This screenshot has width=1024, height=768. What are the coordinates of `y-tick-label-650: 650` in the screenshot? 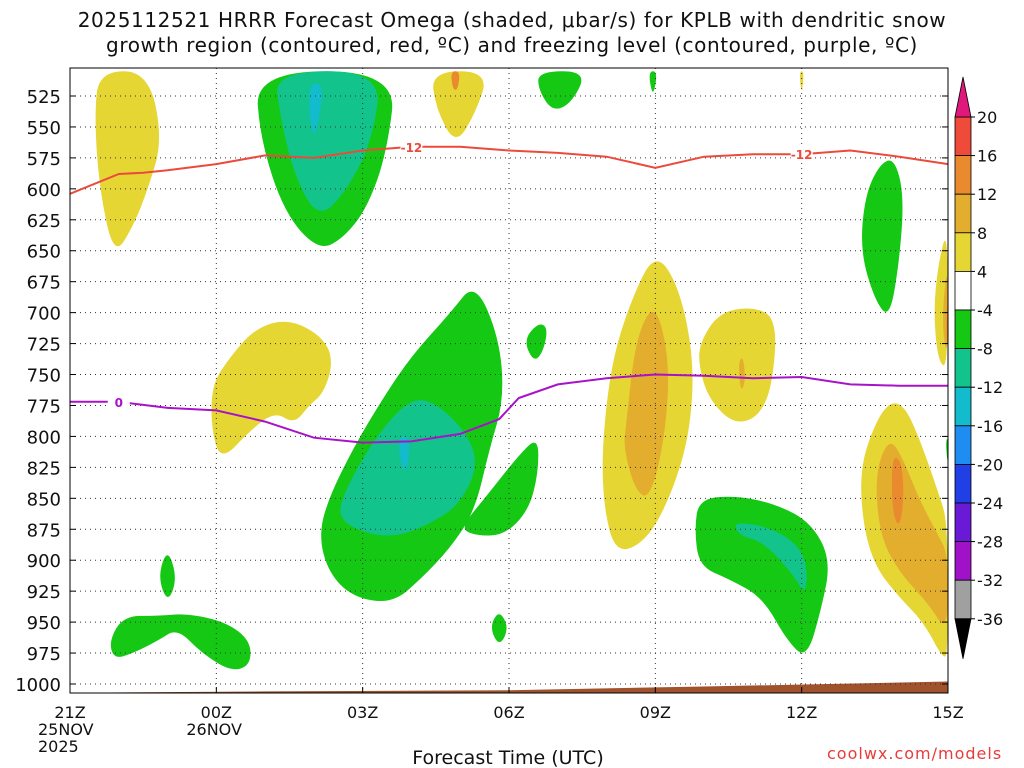 It's located at (44, 252).